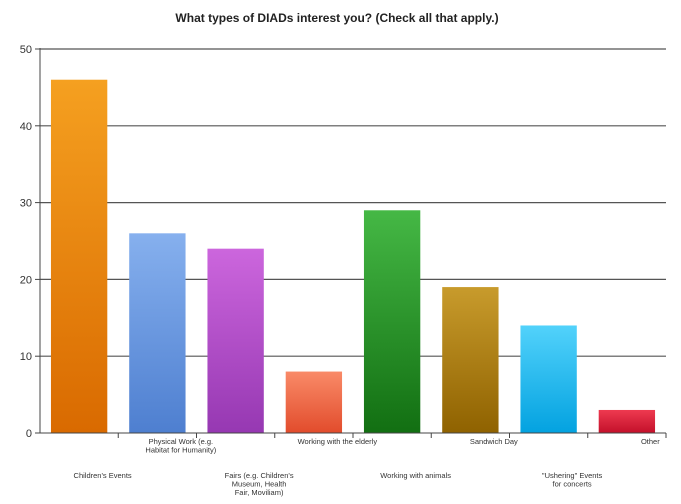 Image resolution: width=681 pixels, height=504 pixels. Describe the element at coordinates (26, 50) in the screenshot. I see `y-tick-label: 50` at that location.